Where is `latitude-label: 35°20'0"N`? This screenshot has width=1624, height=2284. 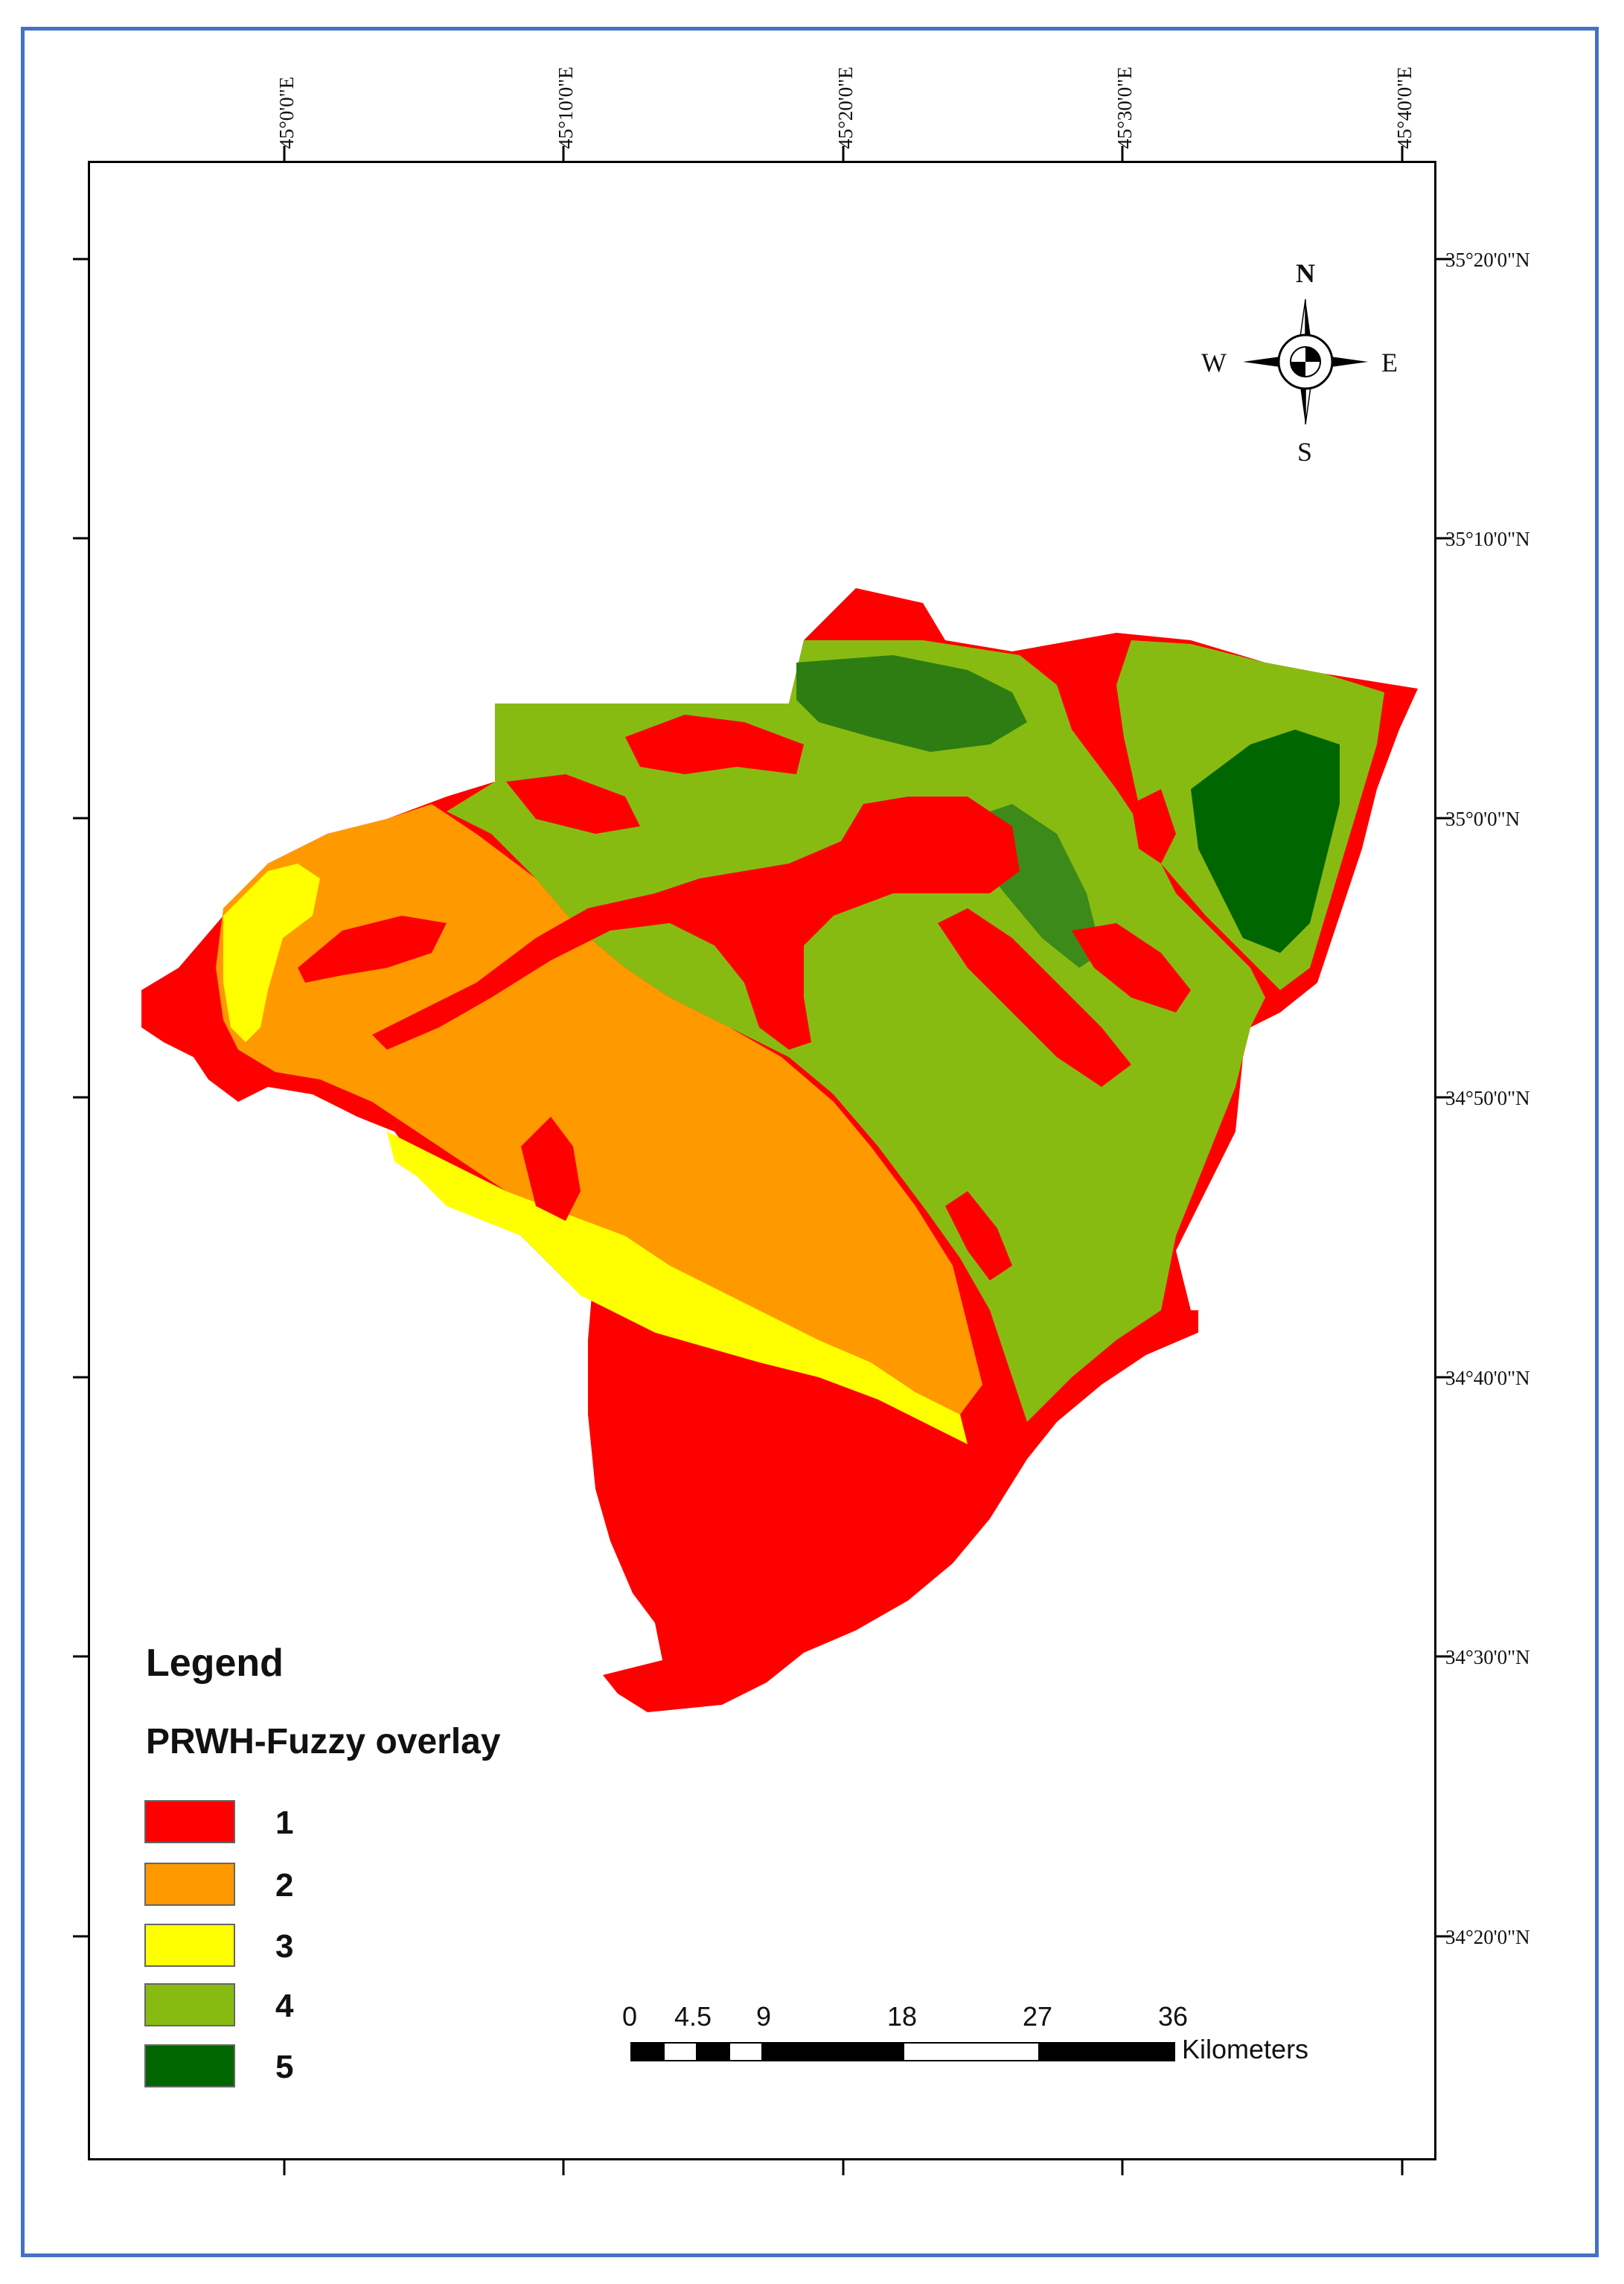 latitude-label: 35°20'0"N is located at coordinates (1487, 260).